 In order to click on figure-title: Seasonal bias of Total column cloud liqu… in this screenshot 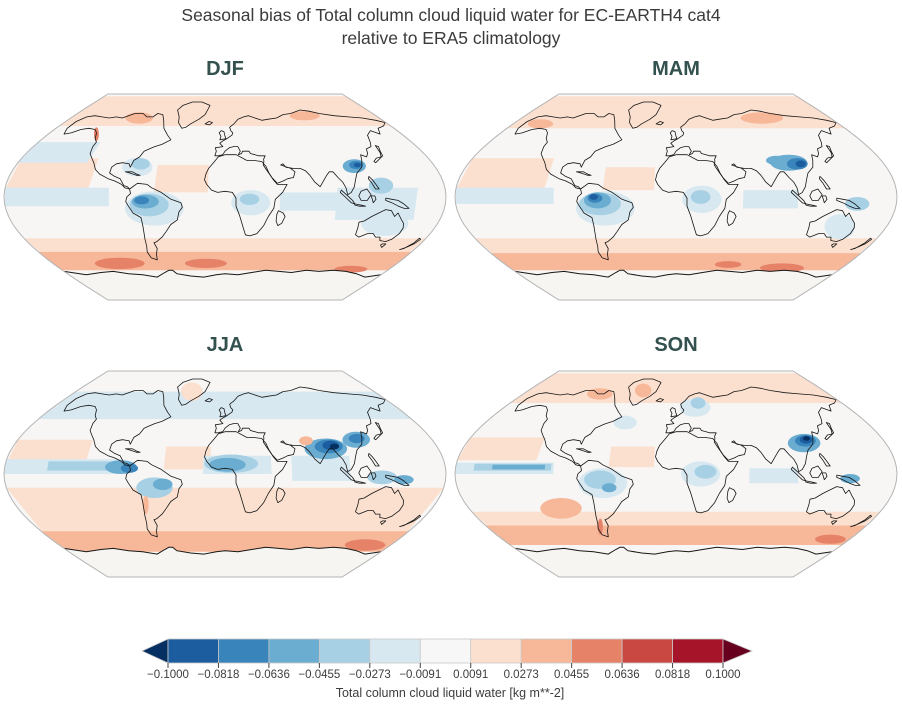, I will do `click(451, 27)`.